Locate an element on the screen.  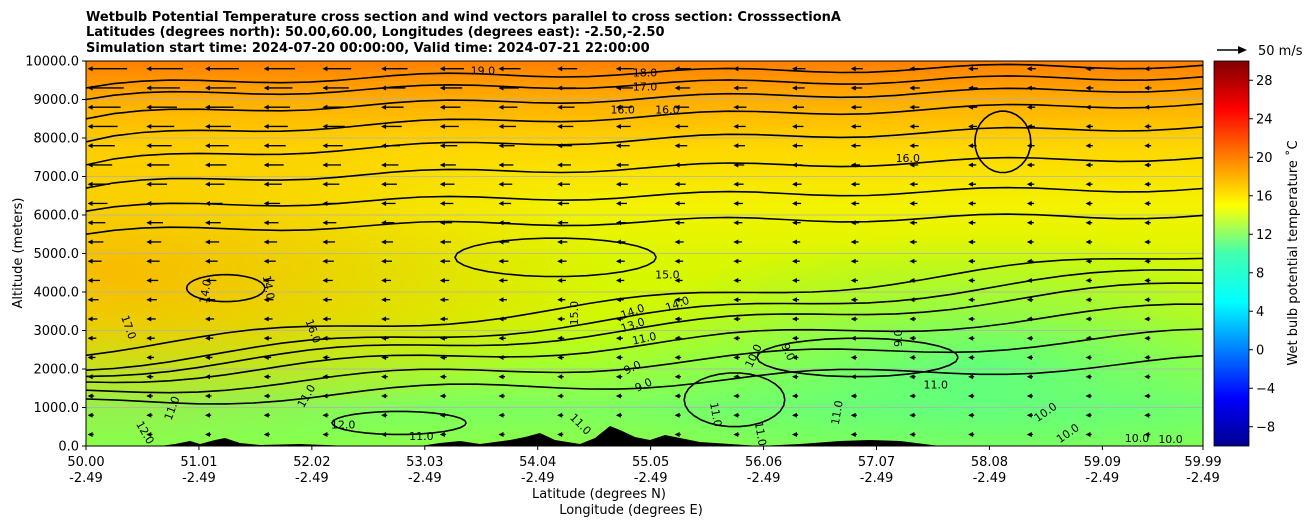
x-tick-label-lat: 58.08 is located at coordinates (989, 462).